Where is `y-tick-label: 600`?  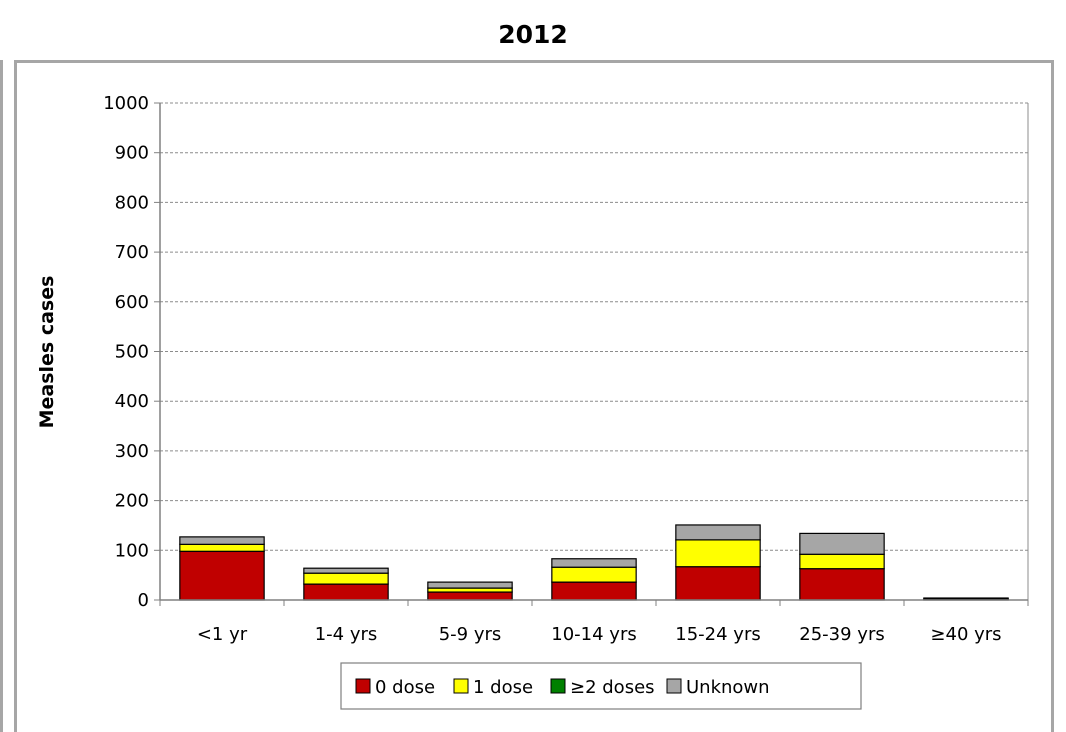 y-tick-label: 600 is located at coordinates (132, 302).